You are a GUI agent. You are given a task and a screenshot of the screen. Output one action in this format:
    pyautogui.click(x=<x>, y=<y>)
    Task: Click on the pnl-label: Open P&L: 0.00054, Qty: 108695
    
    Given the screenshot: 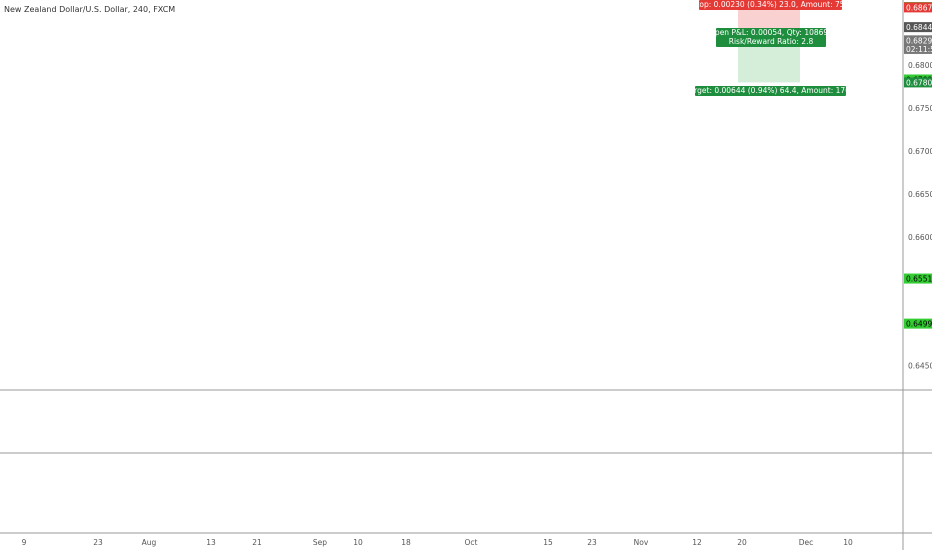 What is the action you would take?
    pyautogui.click(x=771, y=32)
    